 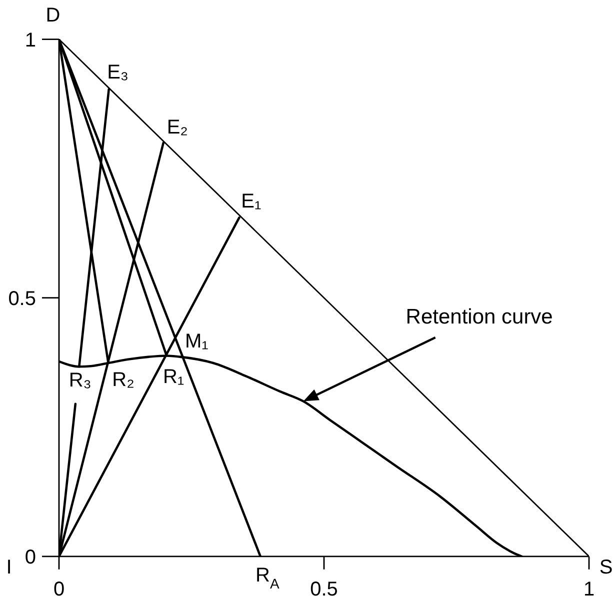 I want to click on x-tick-label: 0.5, so click(x=324, y=589).